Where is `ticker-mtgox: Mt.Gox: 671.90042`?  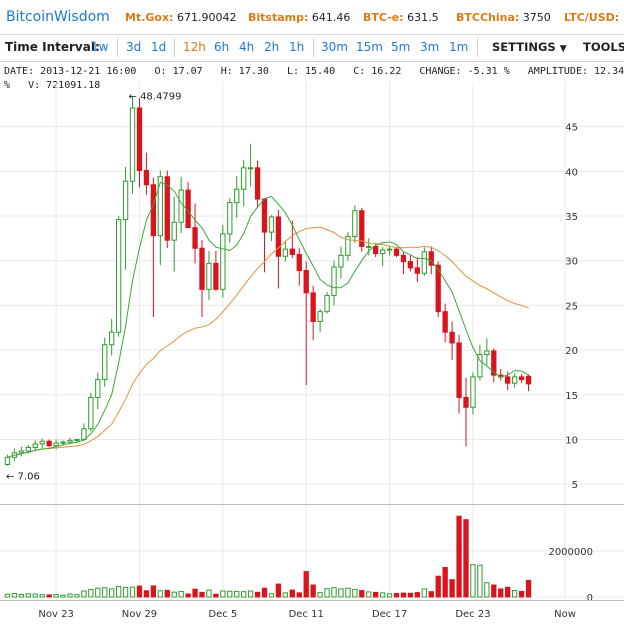 ticker-mtgox: Mt.Gox: 671.90042 is located at coordinates (180, 17).